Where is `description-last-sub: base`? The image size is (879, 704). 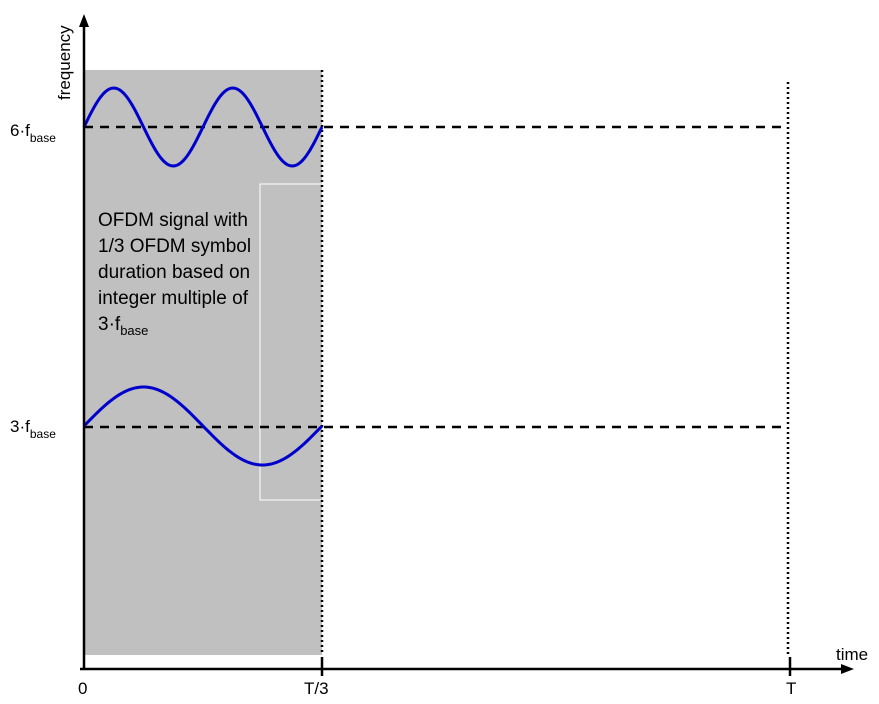
description-last-sub: base is located at coordinates (134, 330).